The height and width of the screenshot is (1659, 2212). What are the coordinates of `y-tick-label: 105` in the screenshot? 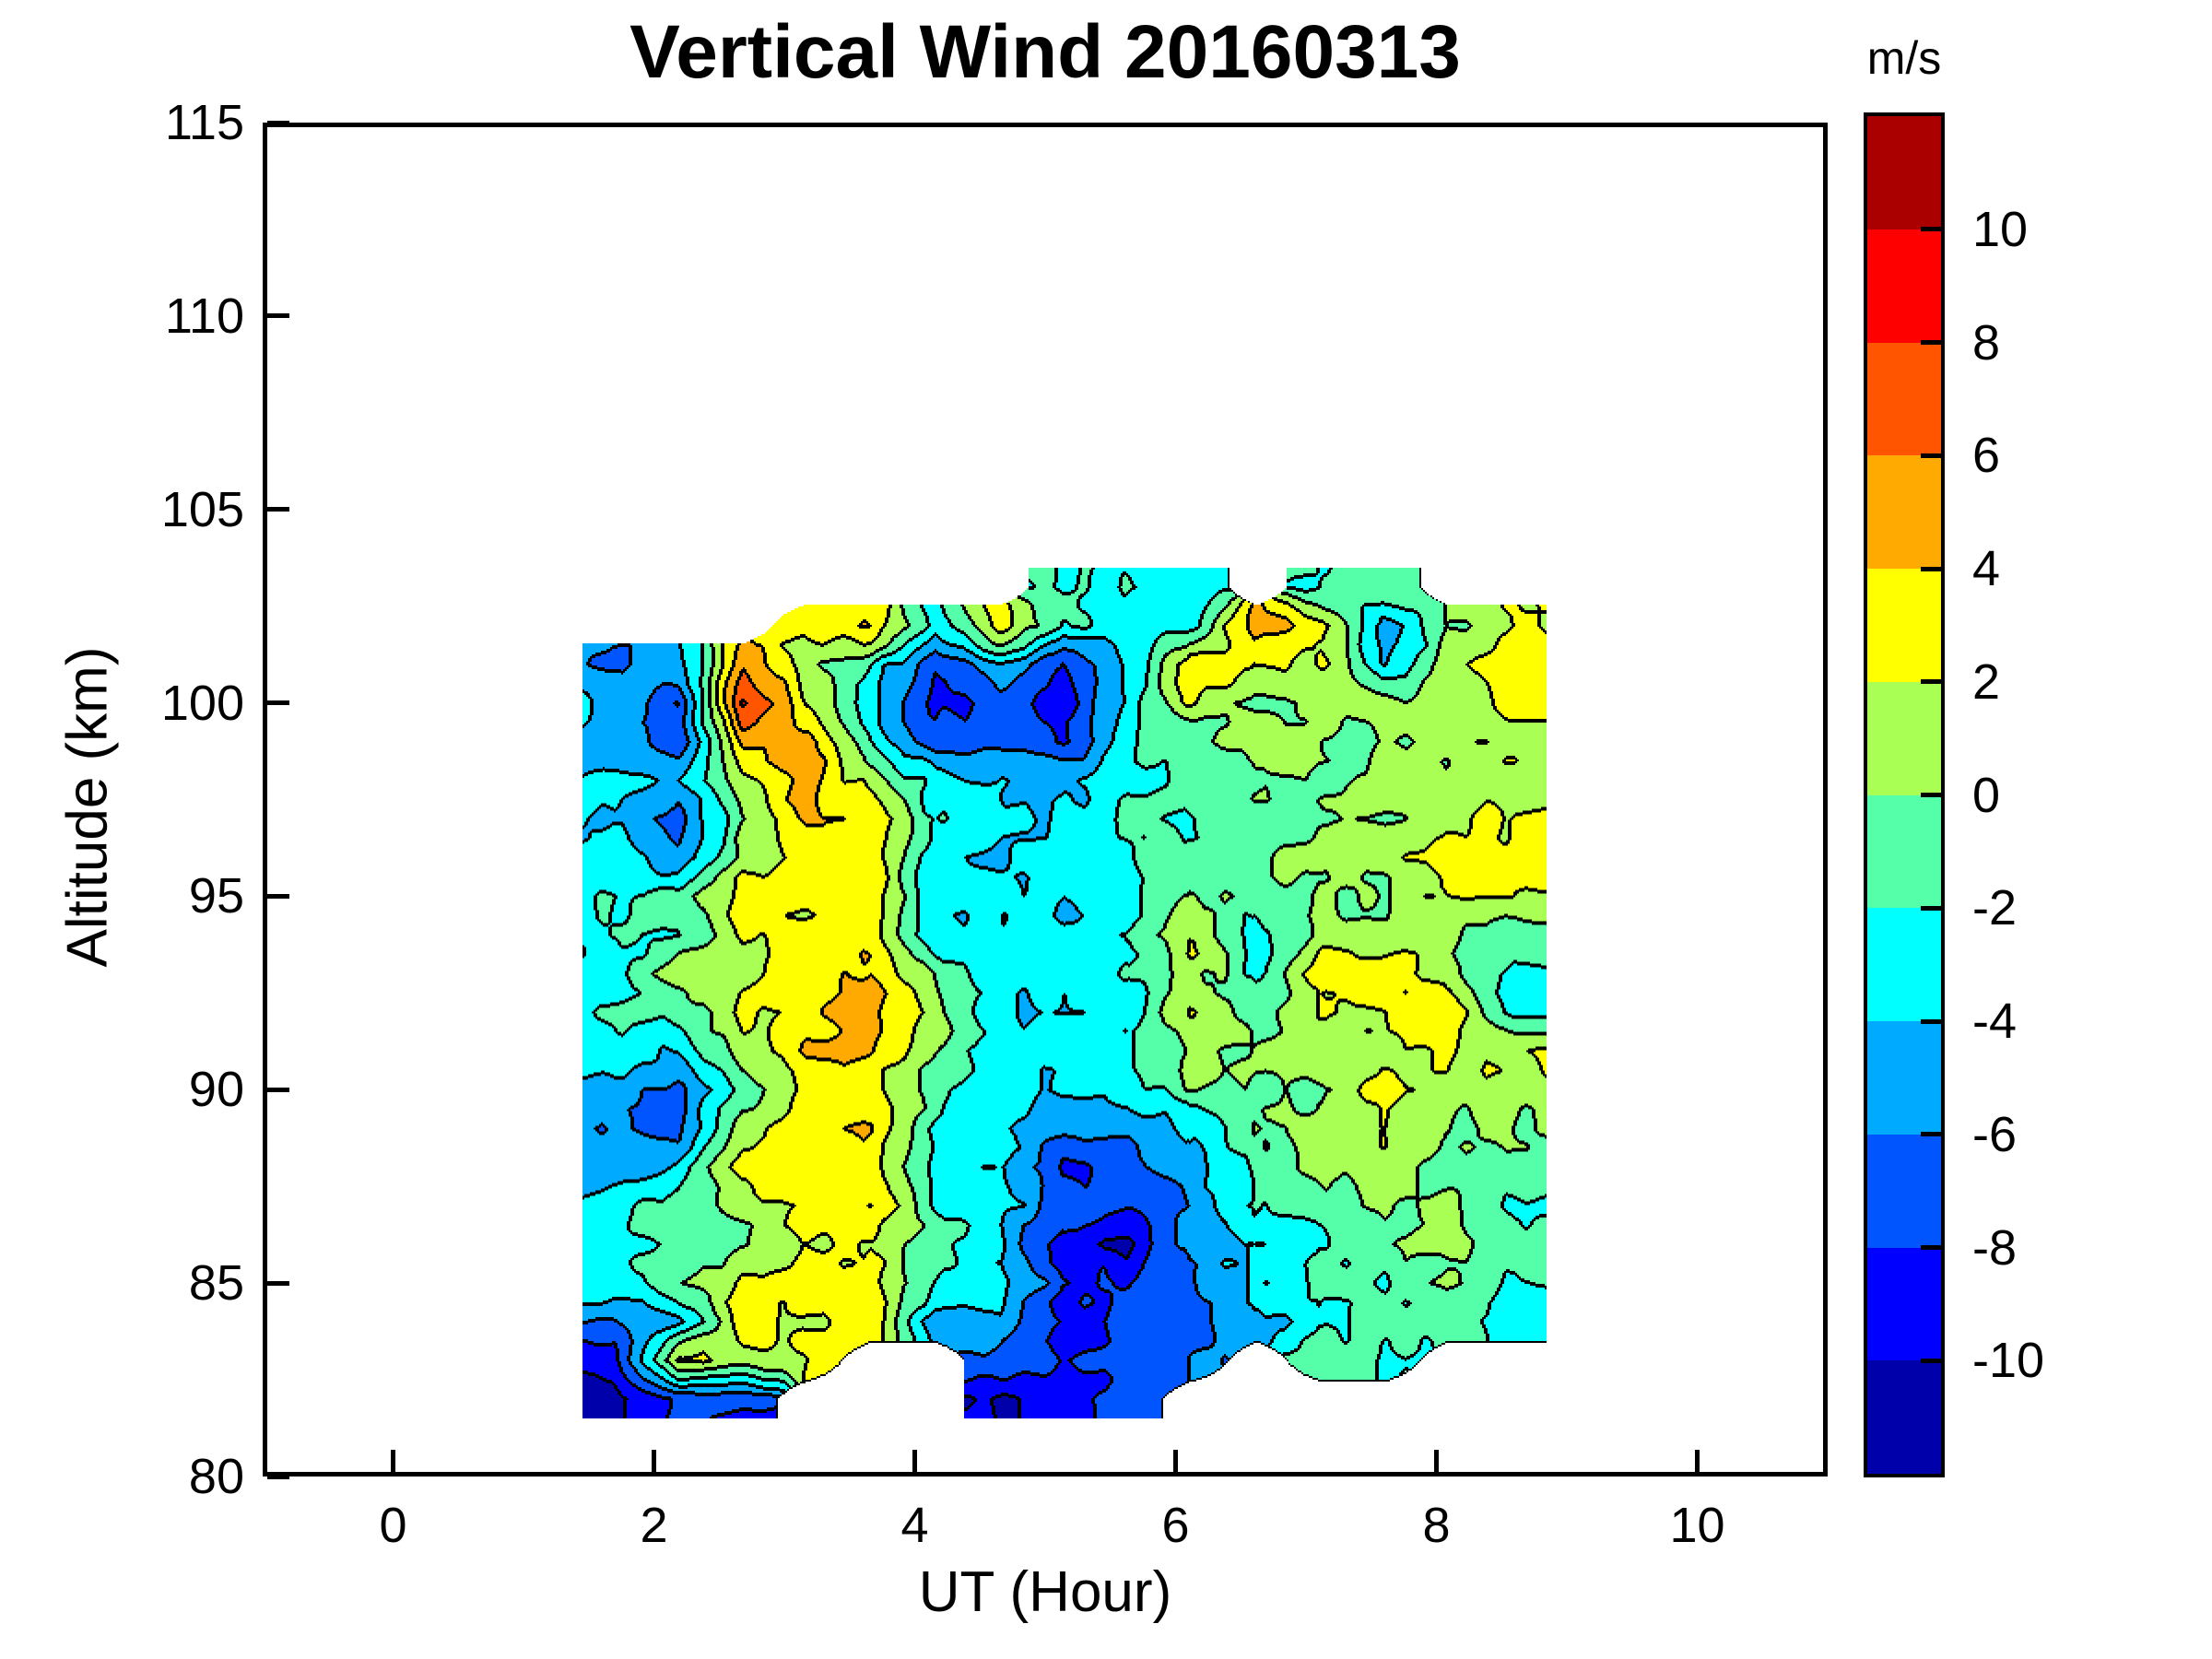 It's located at (202, 509).